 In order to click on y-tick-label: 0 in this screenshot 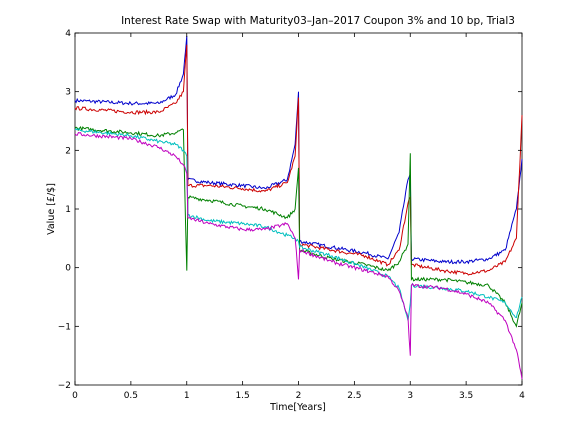, I will do `click(68, 269)`.